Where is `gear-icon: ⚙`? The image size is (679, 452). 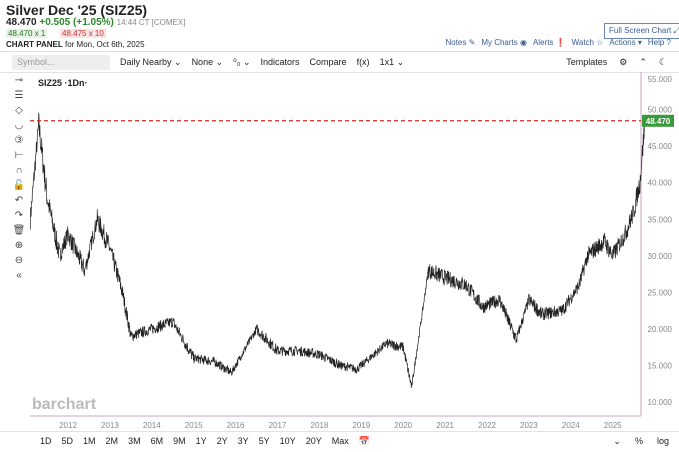 gear-icon: ⚙ is located at coordinates (623, 61).